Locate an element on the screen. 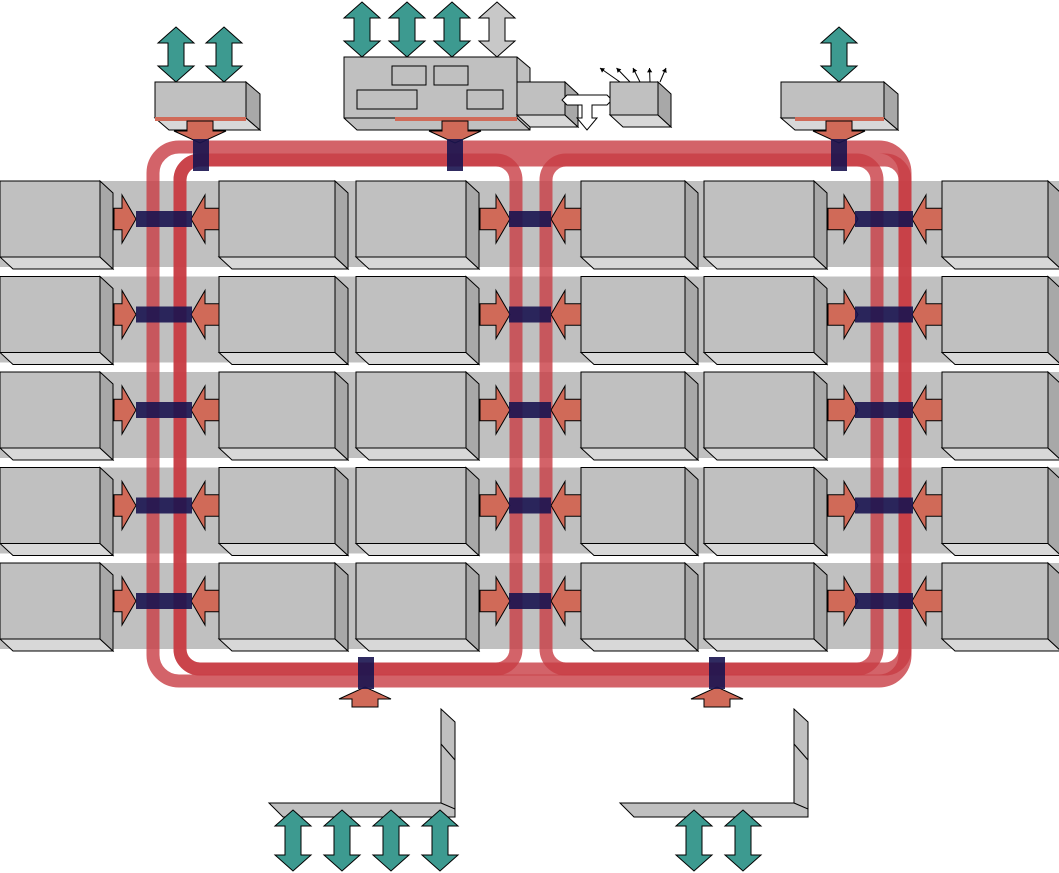 The width and height of the screenshot is (1059, 873). unit-wall is located at coordinates (801, 758).